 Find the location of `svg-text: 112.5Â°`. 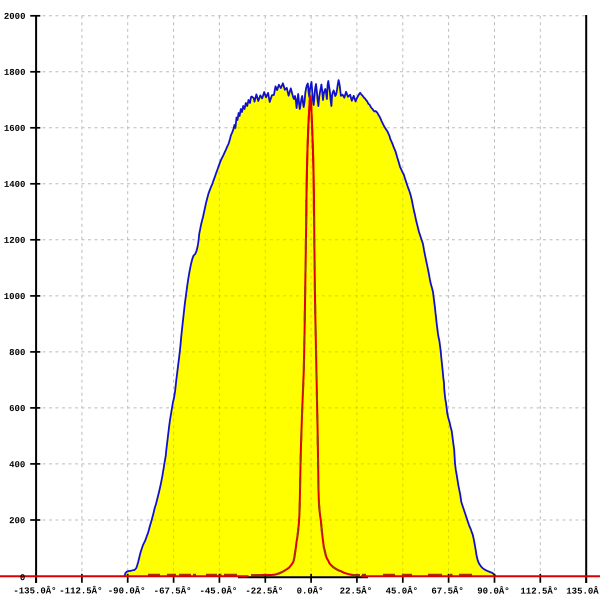

svg-text: 112.5Â° is located at coordinates (539, 591).